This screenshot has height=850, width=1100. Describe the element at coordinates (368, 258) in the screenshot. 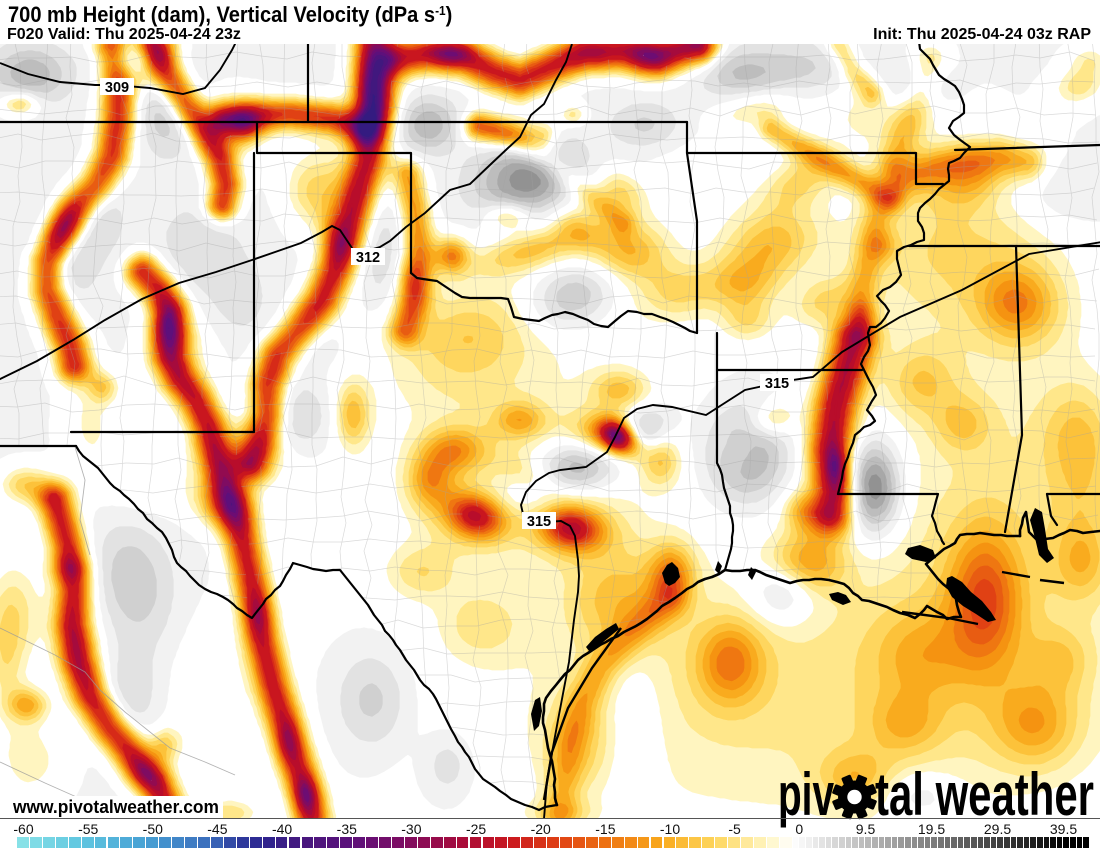

I see `svg-text: 312` at that location.